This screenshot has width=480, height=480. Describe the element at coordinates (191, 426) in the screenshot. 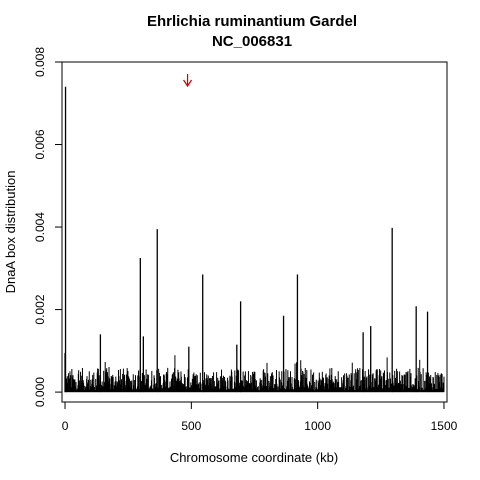

I see `x-tick-label: 500` at that location.